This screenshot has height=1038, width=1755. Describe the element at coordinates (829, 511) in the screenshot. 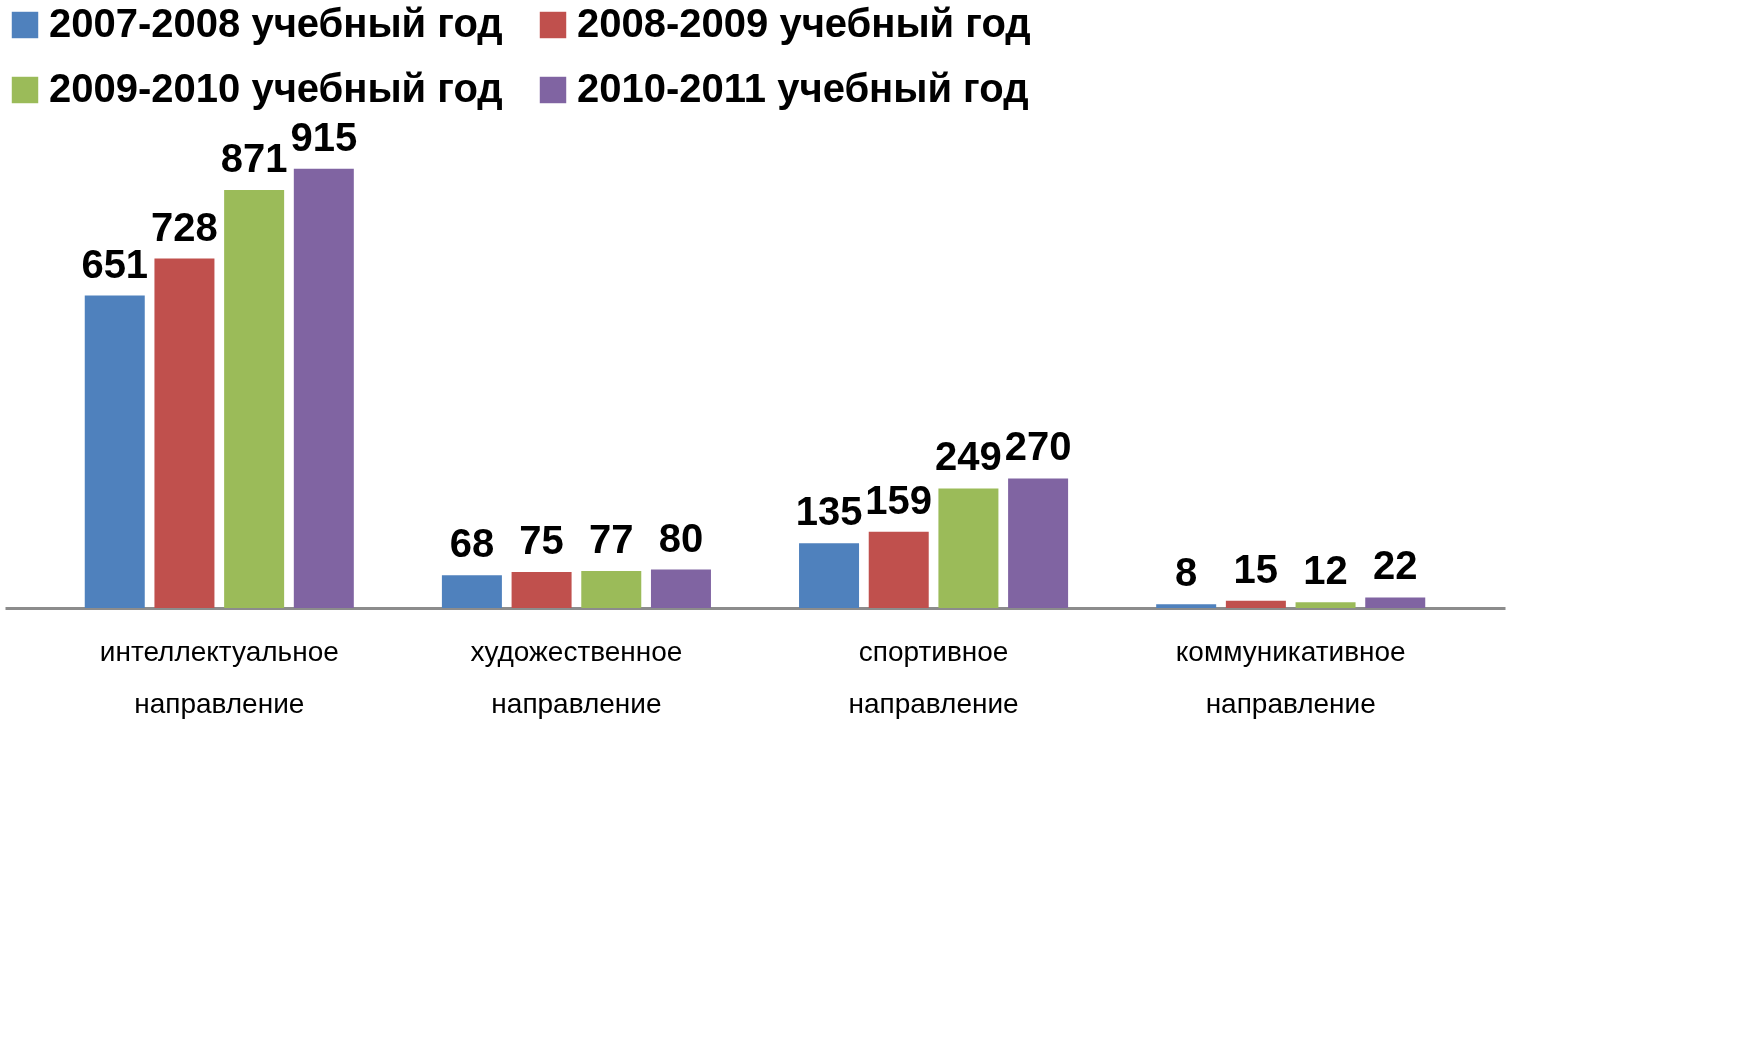

I see `data-label: 135` at that location.